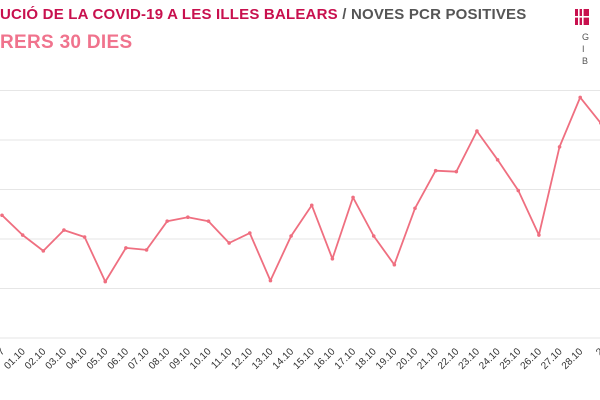  I want to click on x-tick-label: 09.10, so click(180, 359).